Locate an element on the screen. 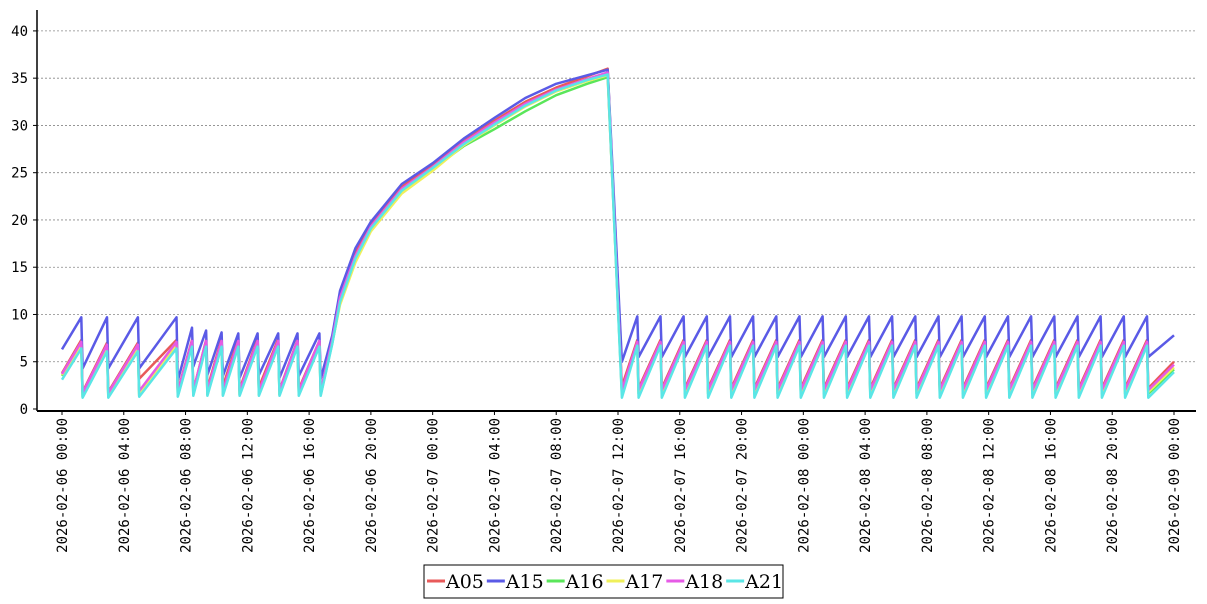 The height and width of the screenshot is (604, 1207). x-tick-label: 2026-02-07 04:00 is located at coordinates (495, 485).